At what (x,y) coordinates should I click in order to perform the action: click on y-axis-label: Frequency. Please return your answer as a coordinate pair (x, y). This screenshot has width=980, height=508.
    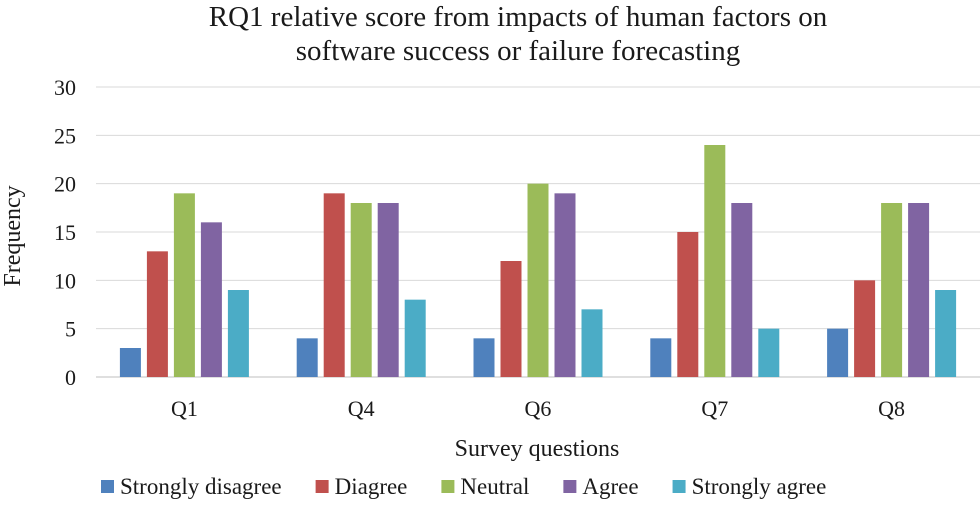
    Looking at the image, I should click on (13, 235).